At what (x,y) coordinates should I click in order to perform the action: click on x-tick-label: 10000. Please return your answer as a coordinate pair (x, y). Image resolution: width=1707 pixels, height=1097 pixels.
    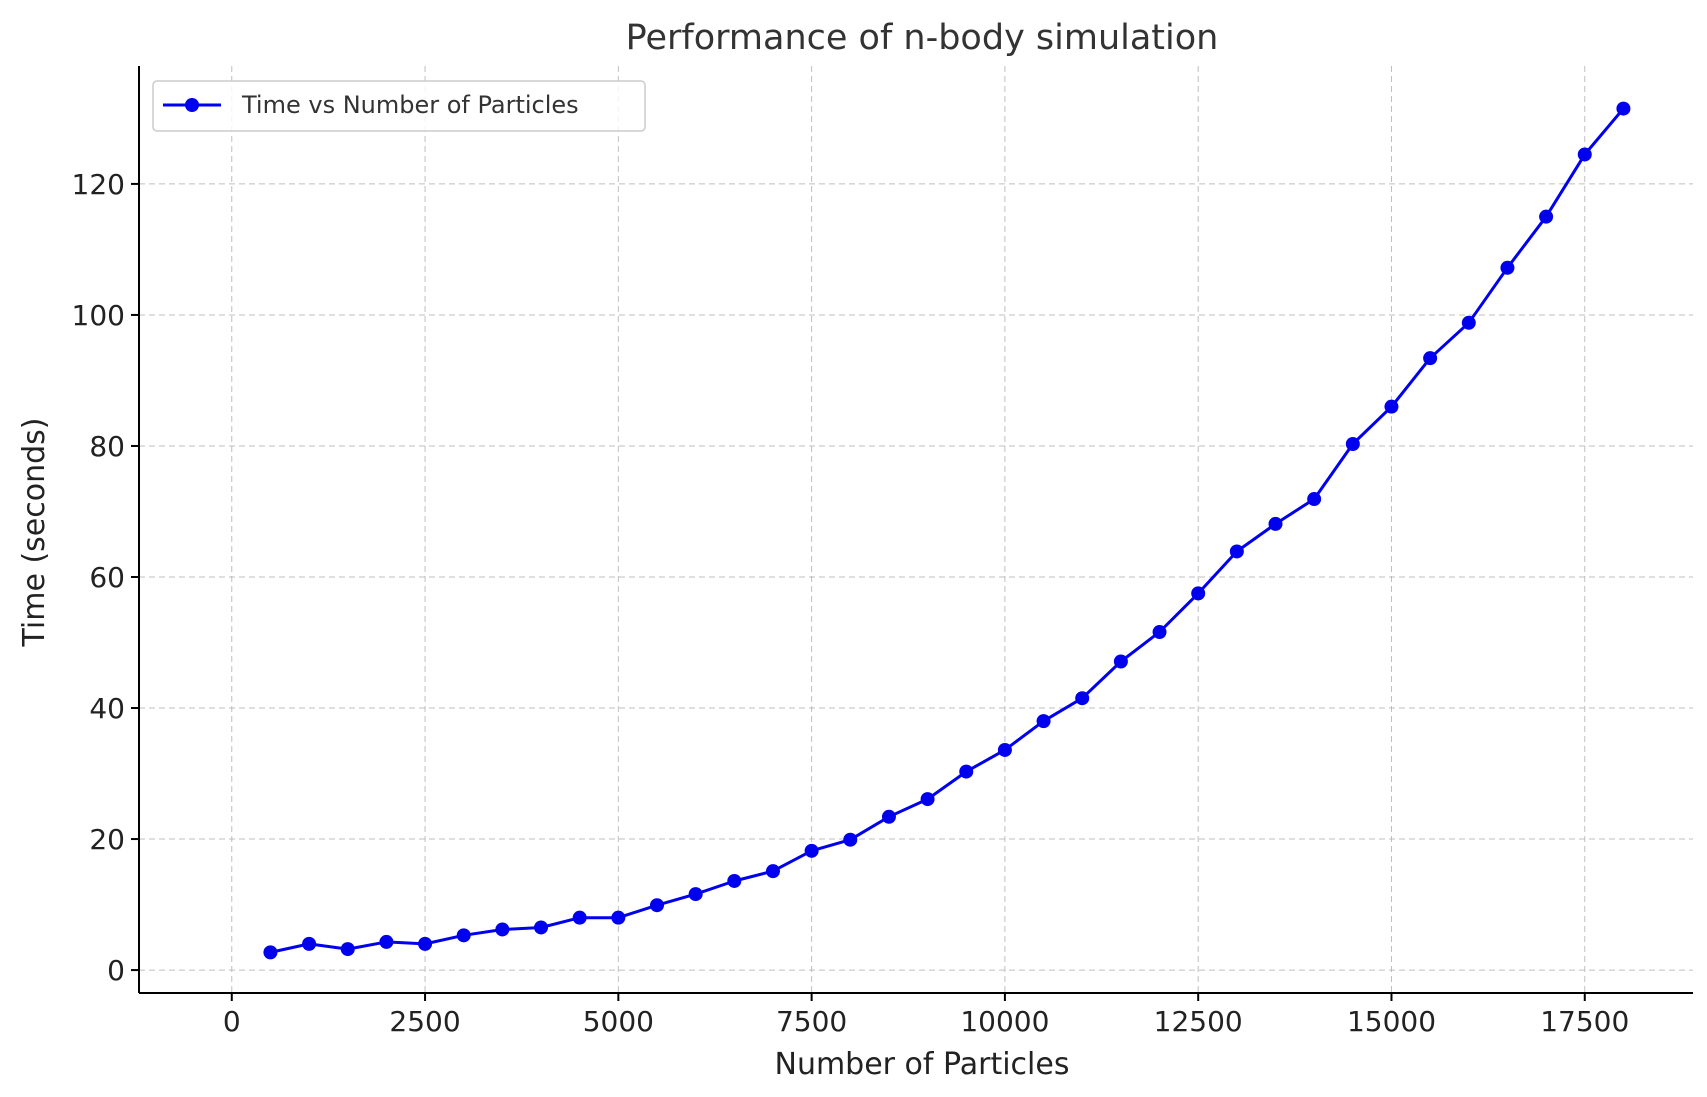
    Looking at the image, I should click on (1004, 1021).